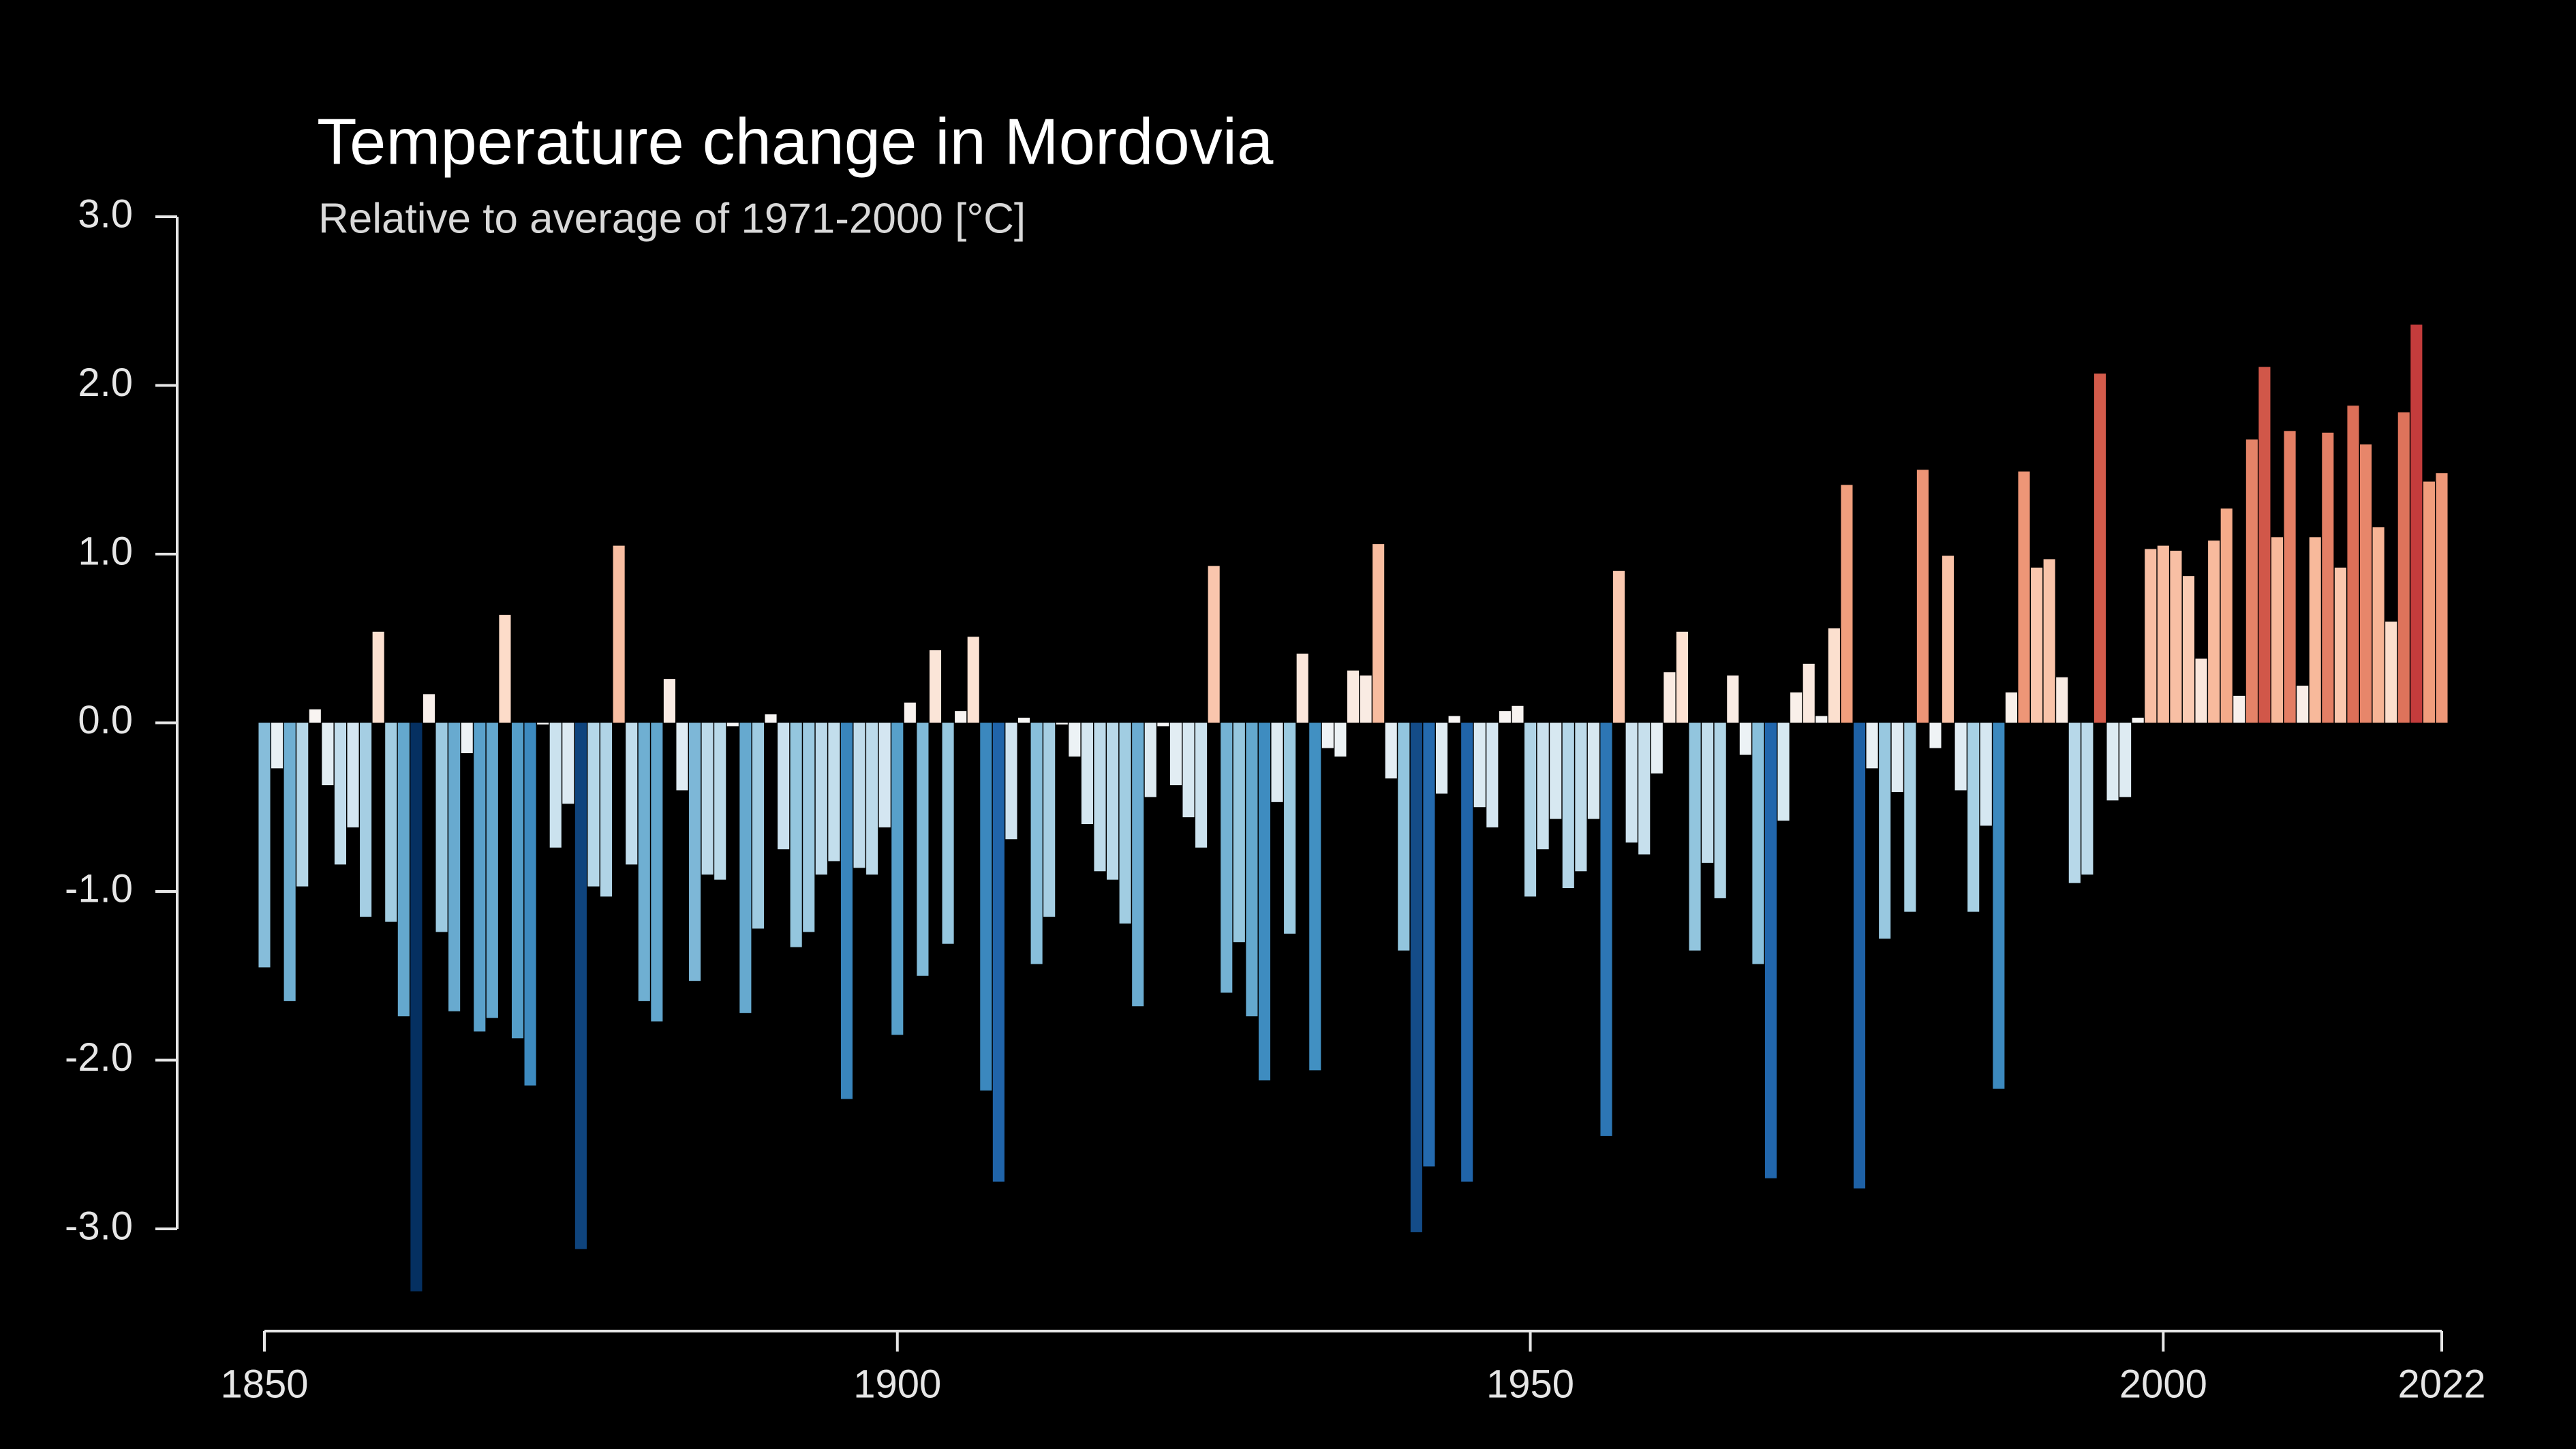  What do you see at coordinates (99, 1057) in the screenshot?
I see `y-tick-label: -2.0` at bounding box center [99, 1057].